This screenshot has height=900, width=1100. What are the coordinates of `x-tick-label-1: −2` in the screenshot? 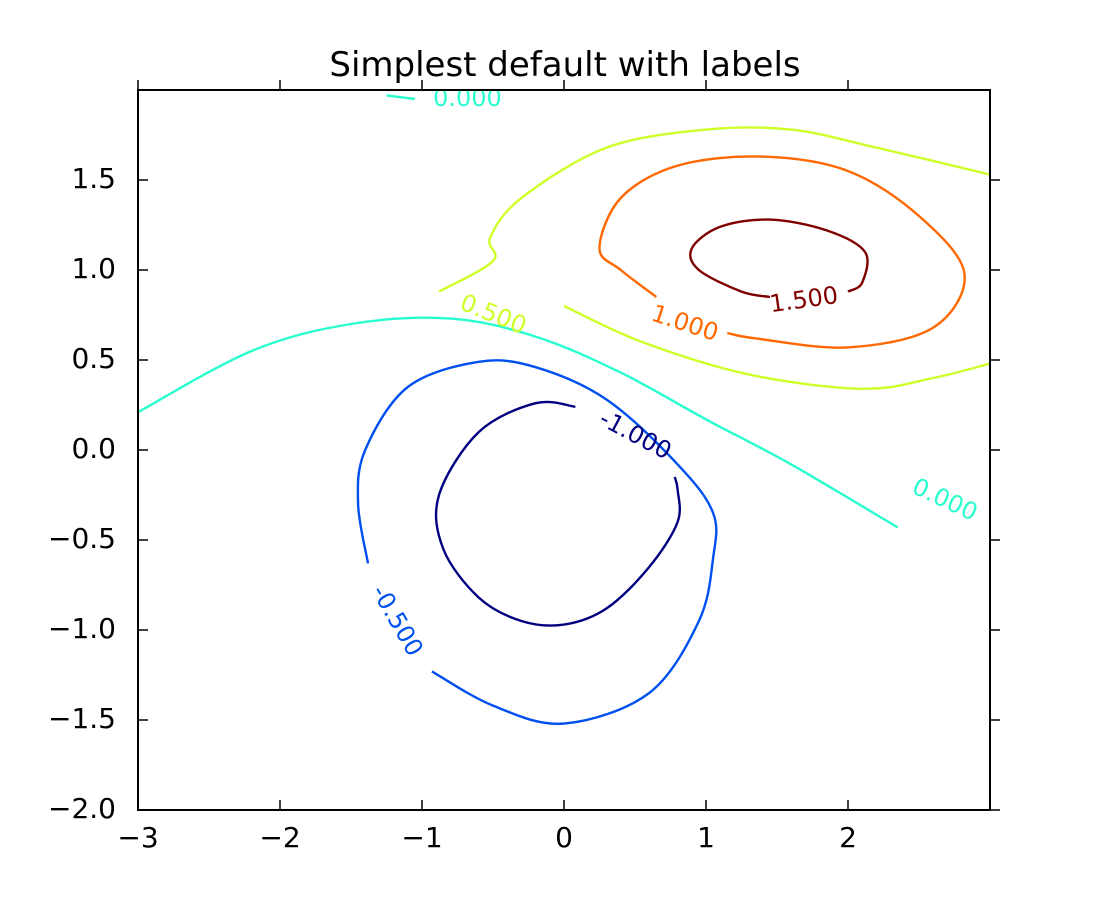 It's located at (279, 837).